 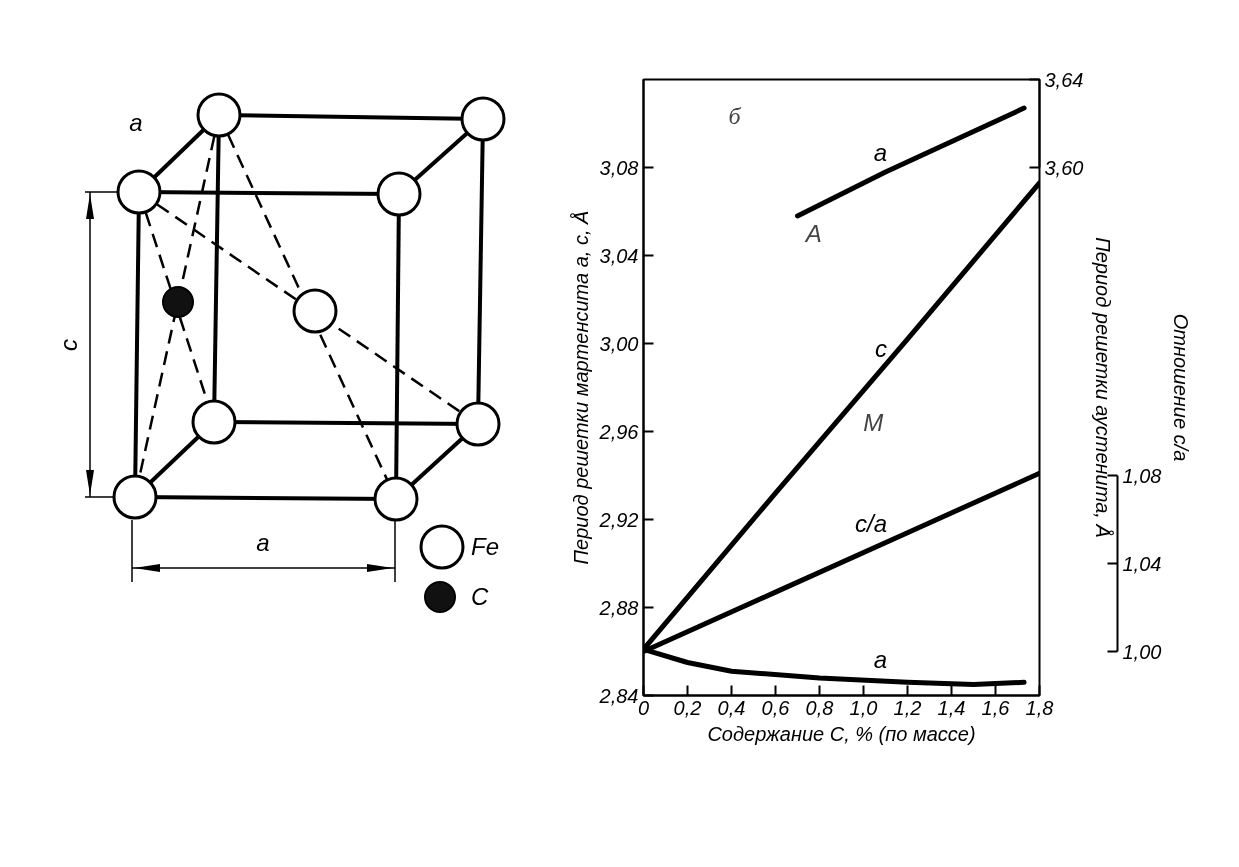 What do you see at coordinates (580, 387) in the screenshot?
I see `y-axis-title: Период решетки мартенсита a, c, Å` at bounding box center [580, 387].